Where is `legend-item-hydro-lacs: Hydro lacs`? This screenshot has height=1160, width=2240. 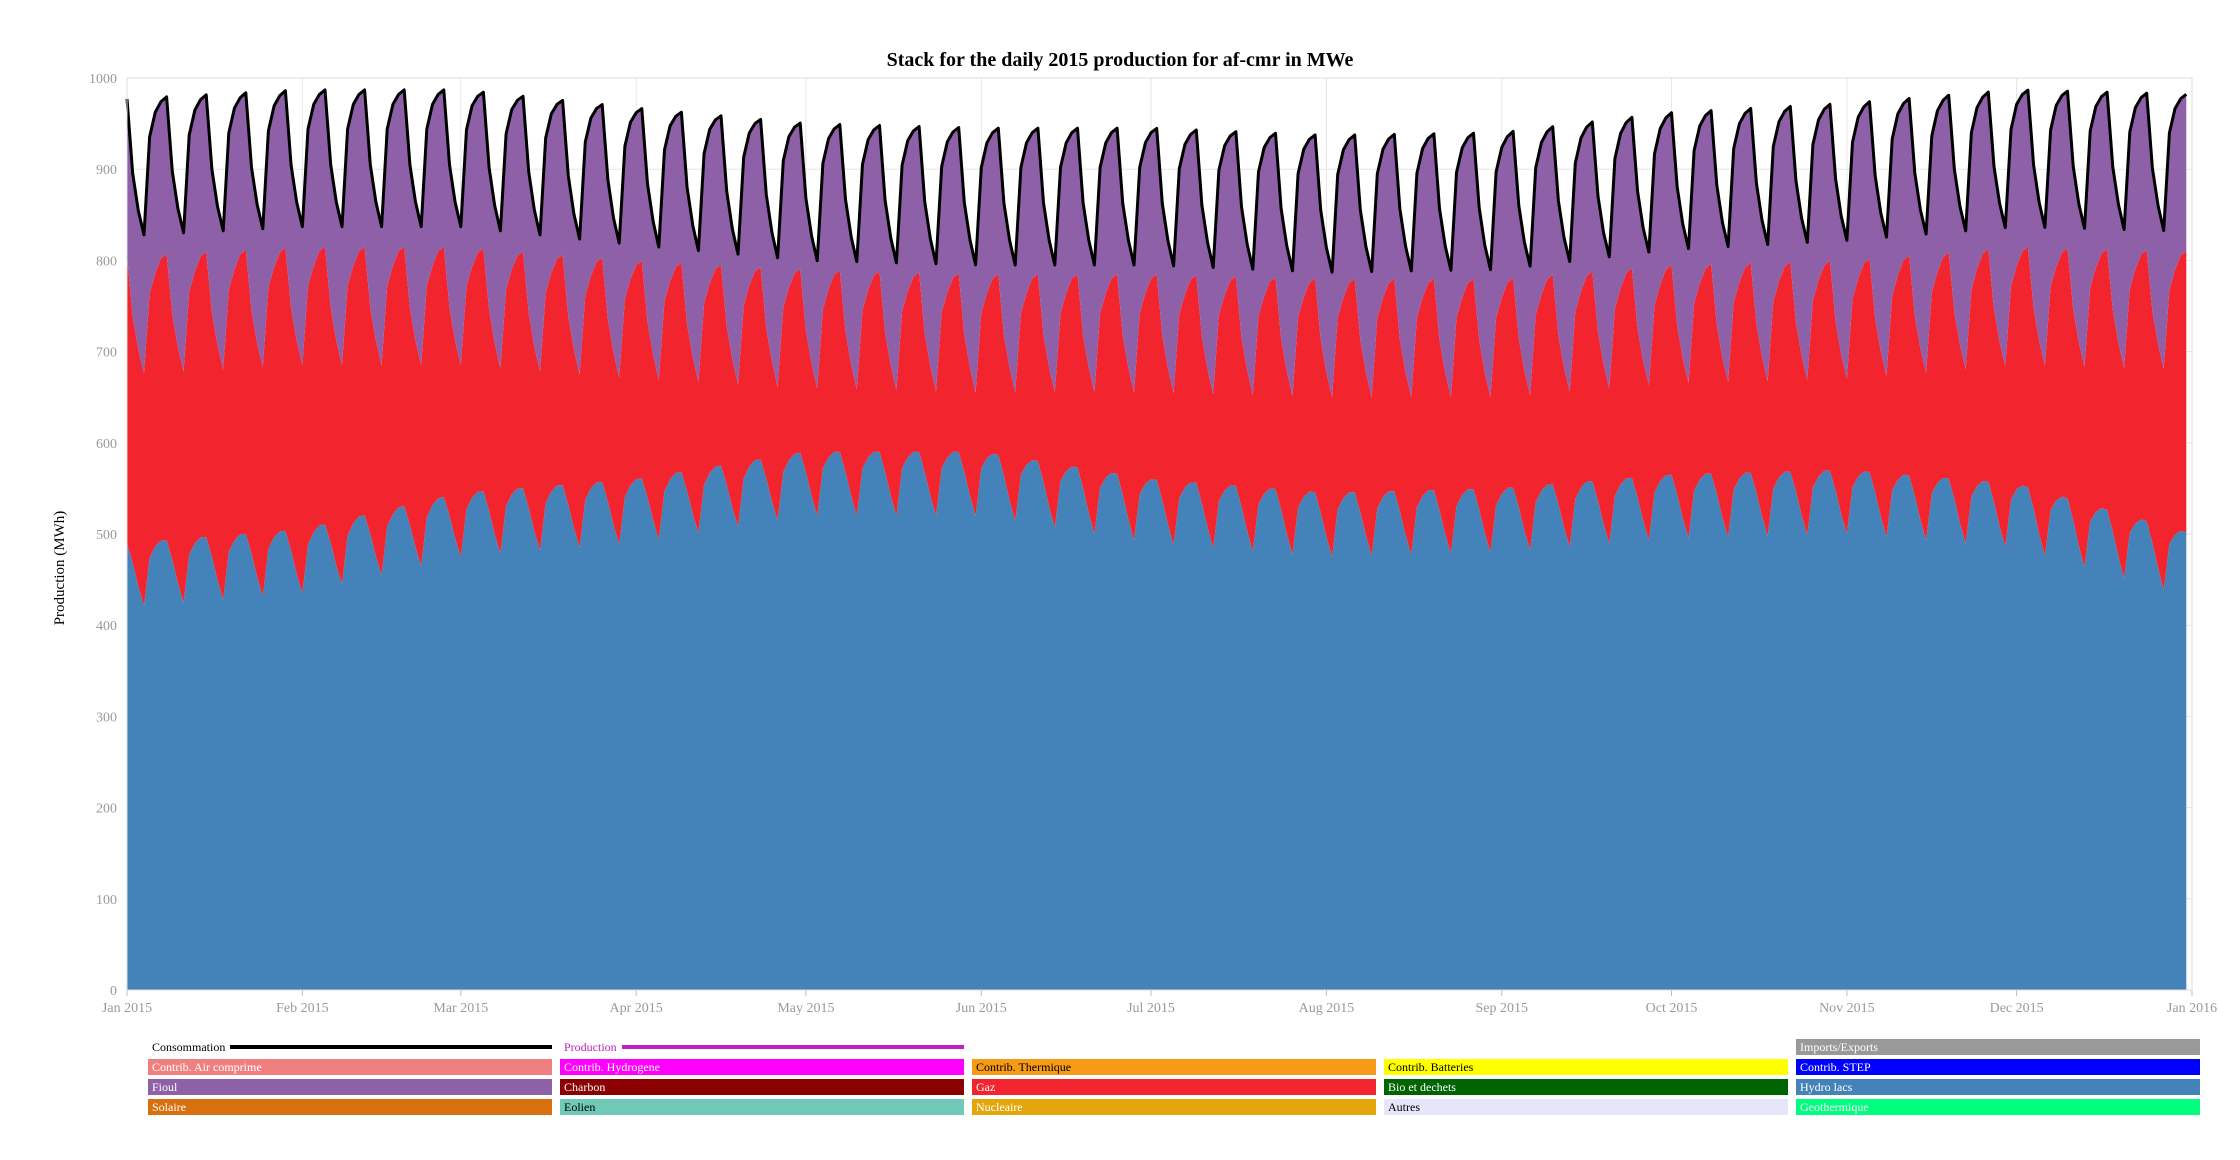
legend-item-hydro-lacs: Hydro lacs is located at coordinates (1998, 1087).